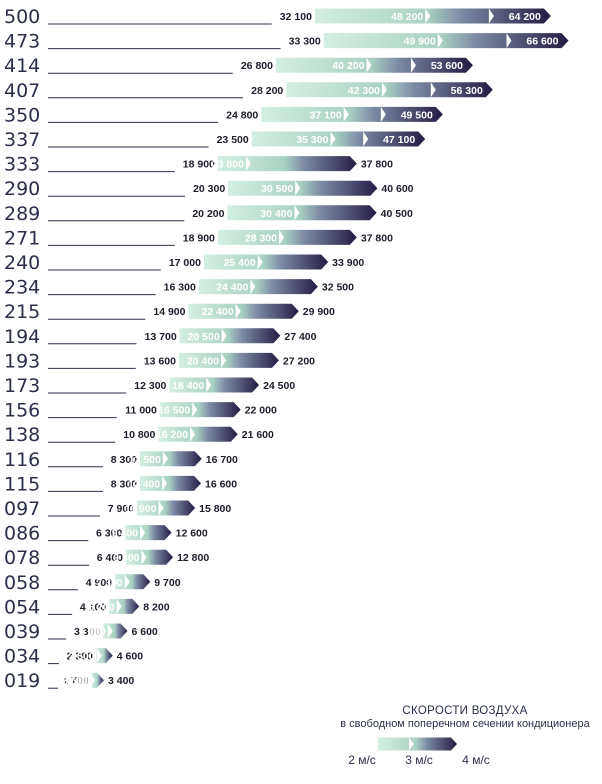 The height and width of the screenshot is (784, 602). I want to click on value-label-4ms: 37 800, so click(377, 238).